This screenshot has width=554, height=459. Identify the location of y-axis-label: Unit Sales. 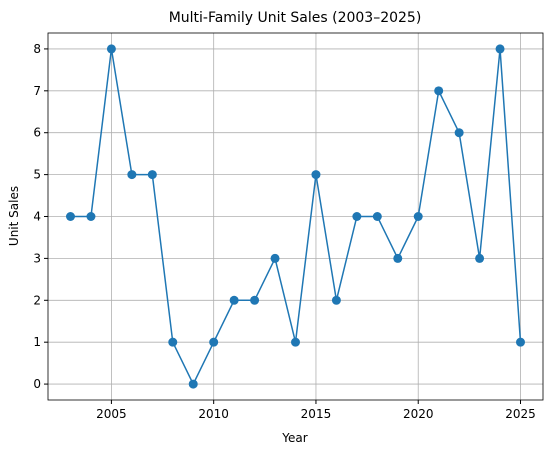
(14, 216).